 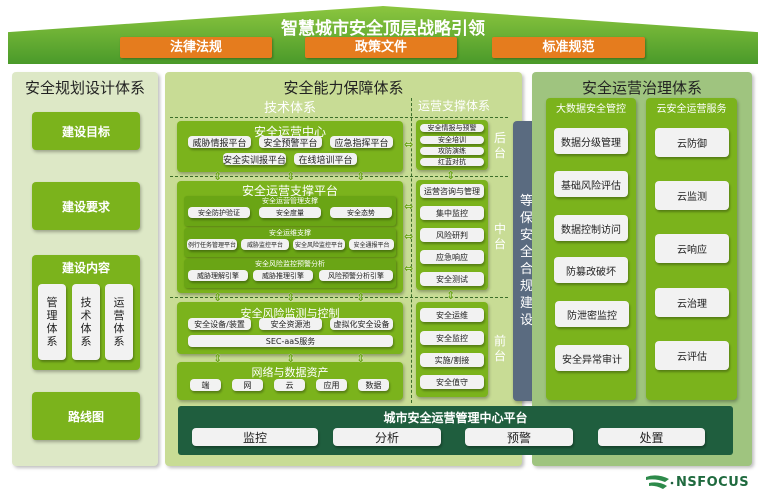 I want to click on soc-item: 在线培训平台, so click(x=325, y=159).